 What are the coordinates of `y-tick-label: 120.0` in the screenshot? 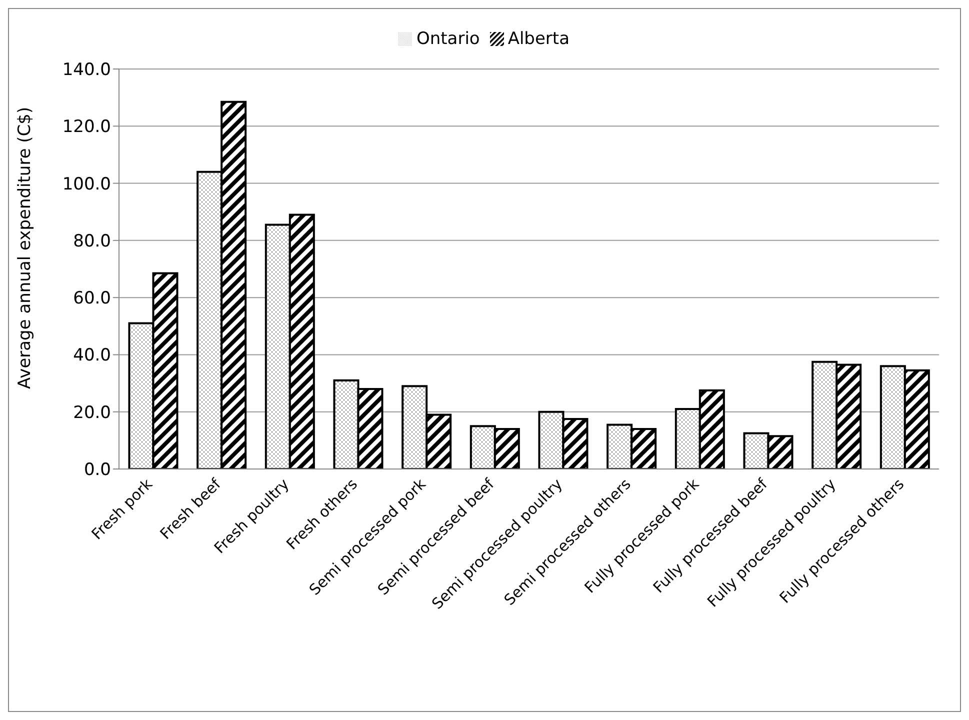 It's located at (86, 127).